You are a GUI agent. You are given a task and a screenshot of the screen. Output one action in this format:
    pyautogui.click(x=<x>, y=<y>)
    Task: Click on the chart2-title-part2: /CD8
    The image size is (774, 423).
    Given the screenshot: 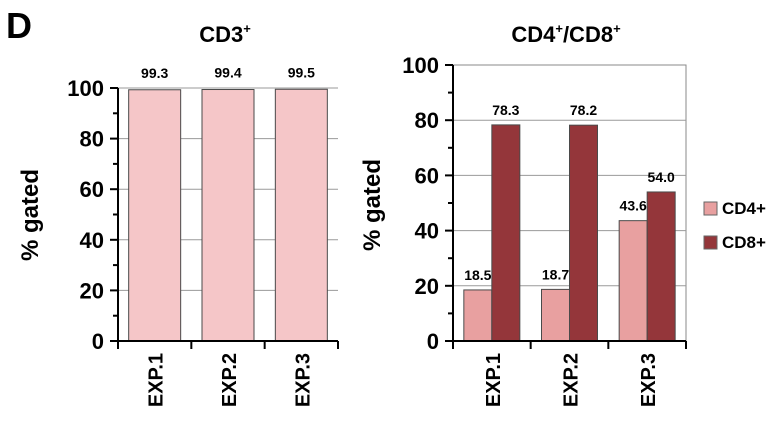 What is the action you would take?
    pyautogui.click(x=588, y=34)
    